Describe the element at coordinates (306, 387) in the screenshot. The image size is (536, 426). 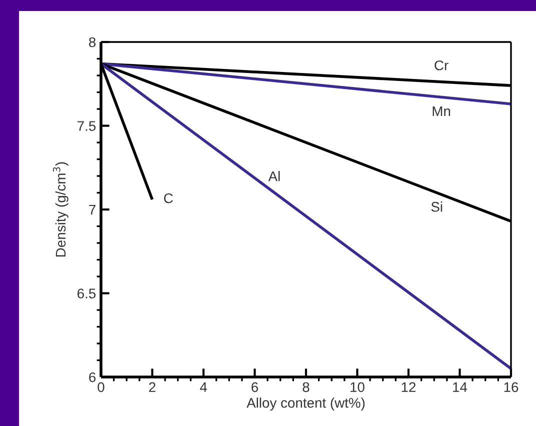
I see `x-tick-label: 8` at that location.